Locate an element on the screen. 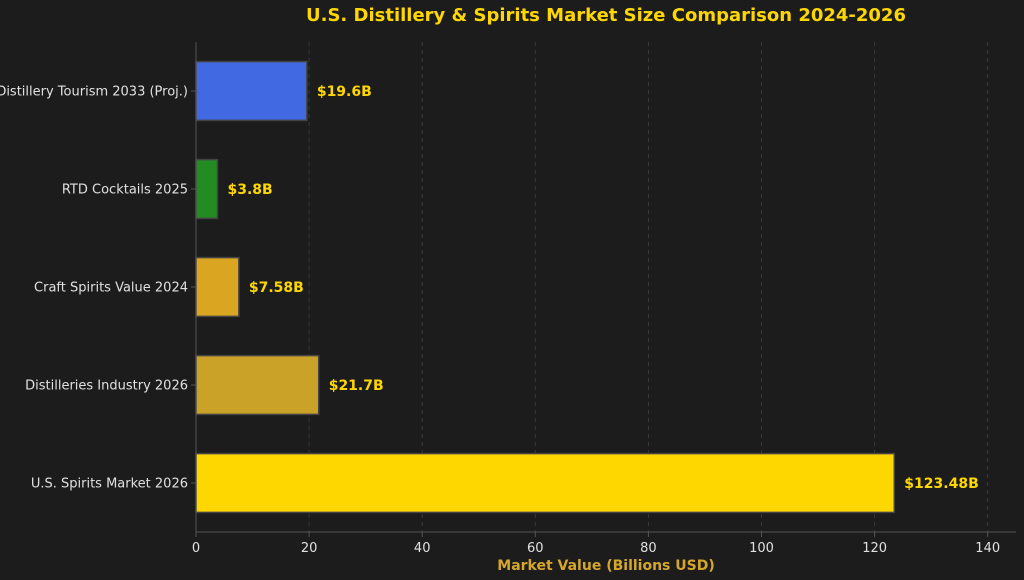  x-axis-label: Market Value (Billions USD) is located at coordinates (605, 566).